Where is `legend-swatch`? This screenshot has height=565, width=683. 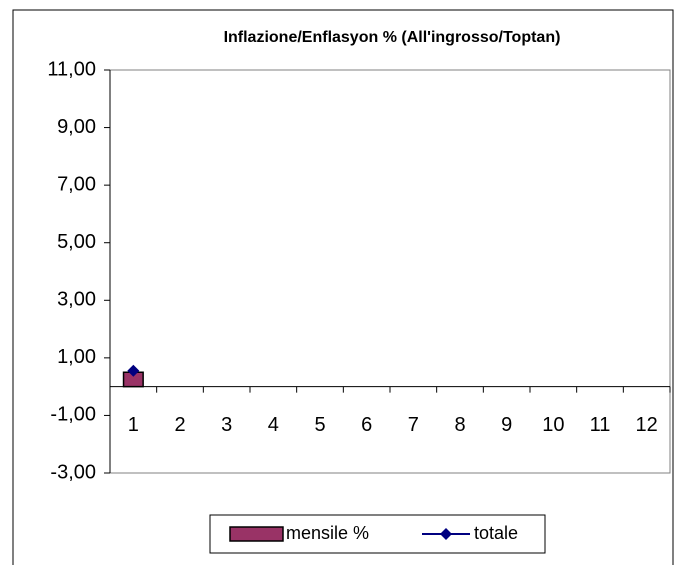
legend-swatch is located at coordinates (256, 534).